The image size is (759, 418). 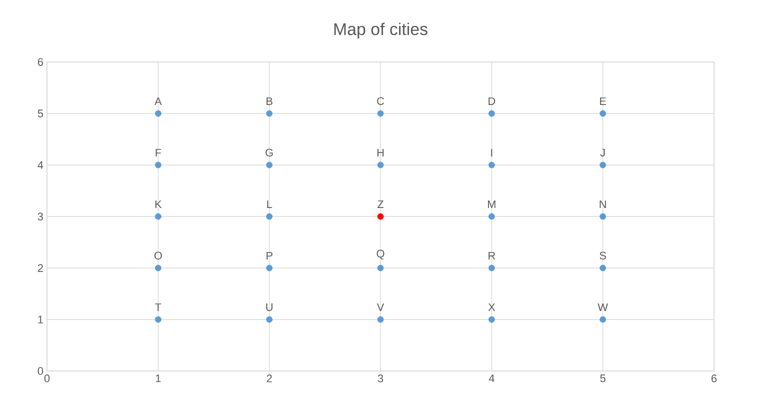 I want to click on x-tick-label: 0, so click(x=47, y=378).